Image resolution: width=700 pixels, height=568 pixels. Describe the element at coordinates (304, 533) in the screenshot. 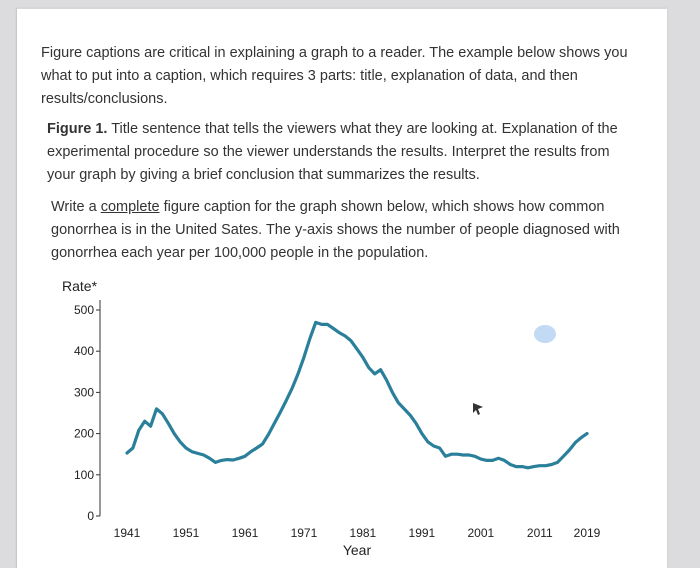

I see `x-tick-label: 1971` at that location.